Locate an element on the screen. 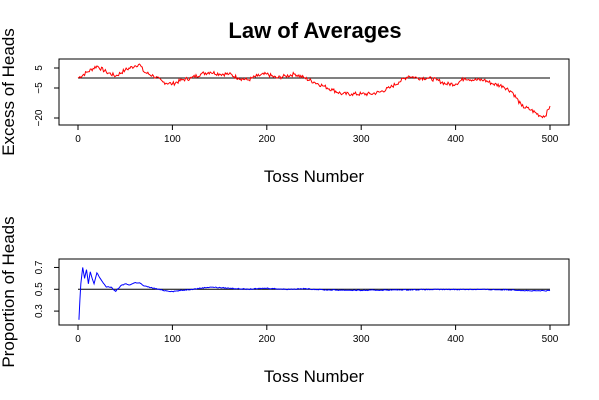 The height and width of the screenshot is (400, 599). y-tick-label: 0.7 is located at coordinates (39, 267).